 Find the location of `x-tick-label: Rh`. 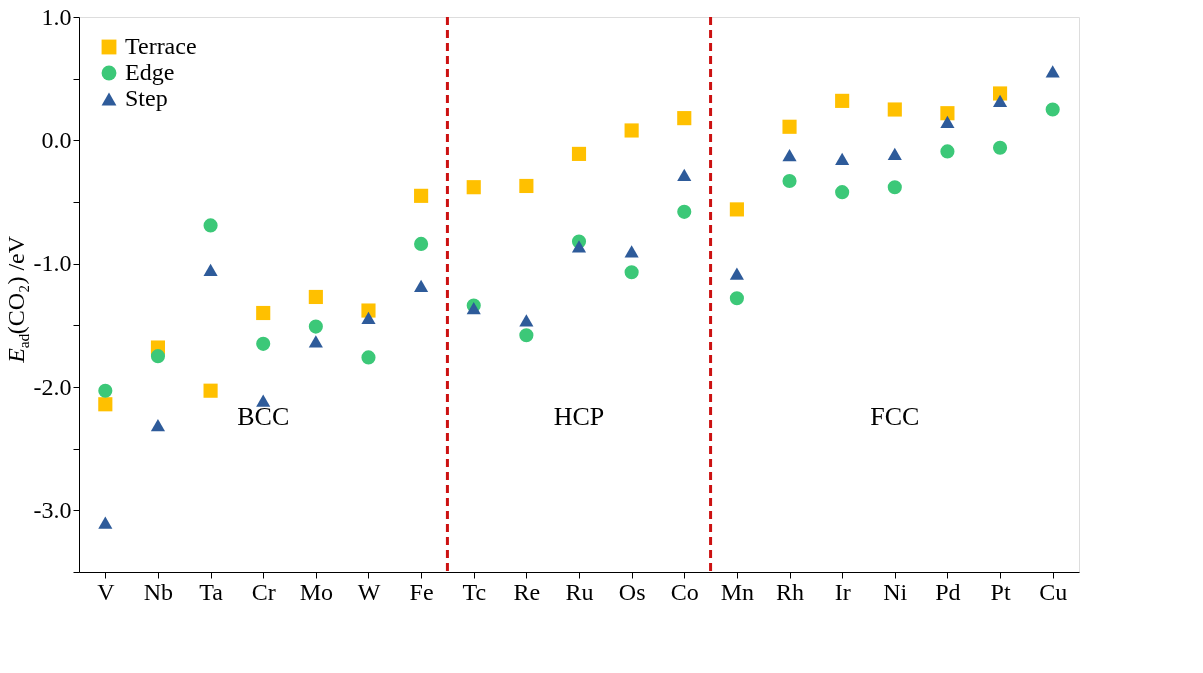

x-tick-label: Rh is located at coordinates (790, 591).